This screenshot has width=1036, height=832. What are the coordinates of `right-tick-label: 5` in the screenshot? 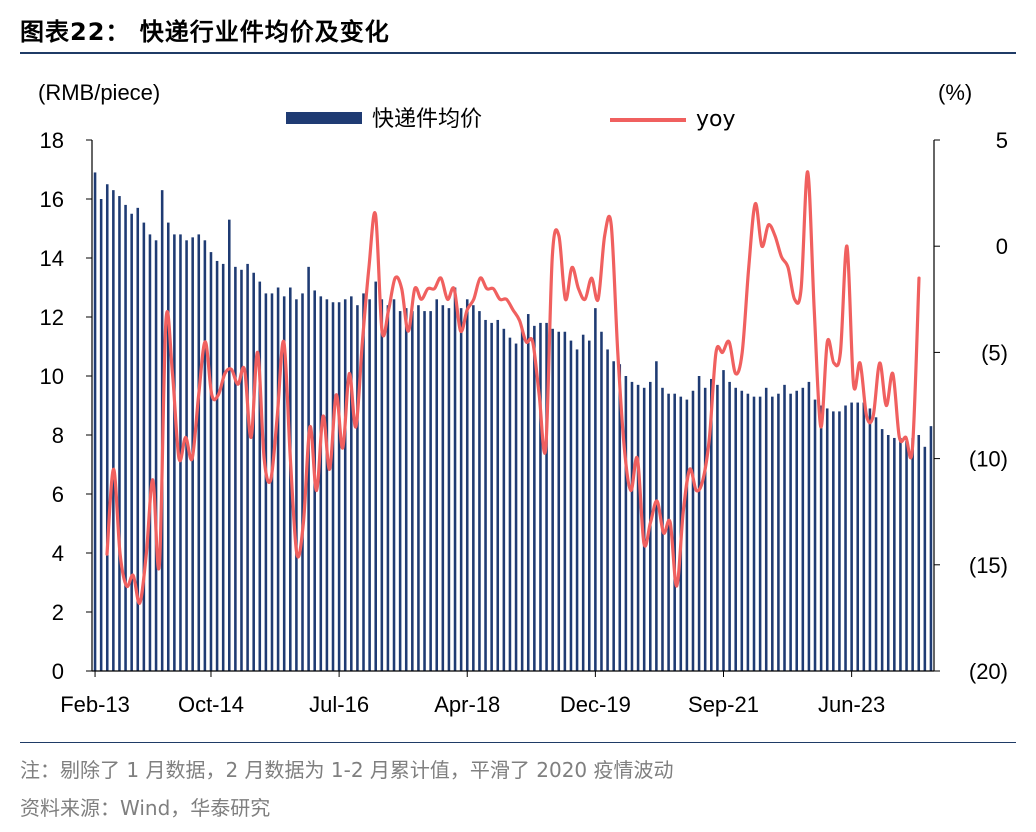 It's located at (1002, 140).